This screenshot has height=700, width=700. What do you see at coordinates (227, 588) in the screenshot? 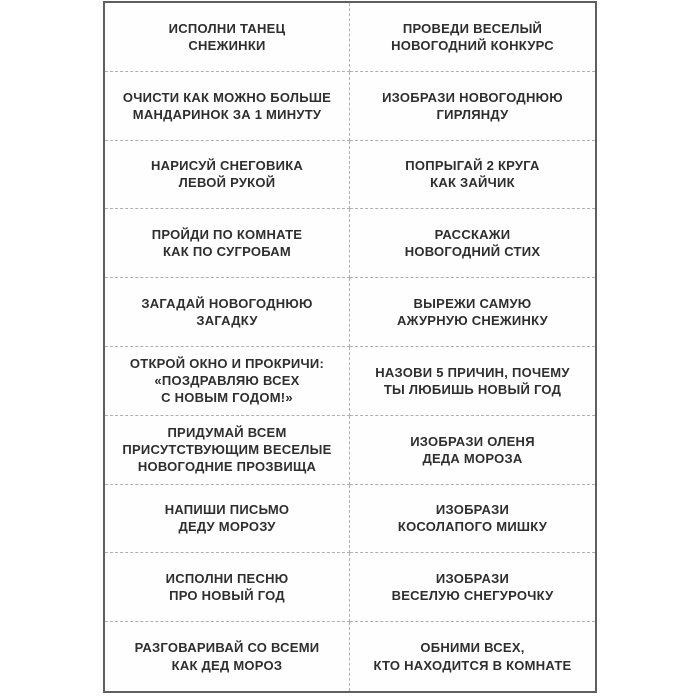
I see `task-card: ИСПОЛНИ ПЕСНЮ ПРО НОВЫЙ ГОД` at bounding box center [227, 588].